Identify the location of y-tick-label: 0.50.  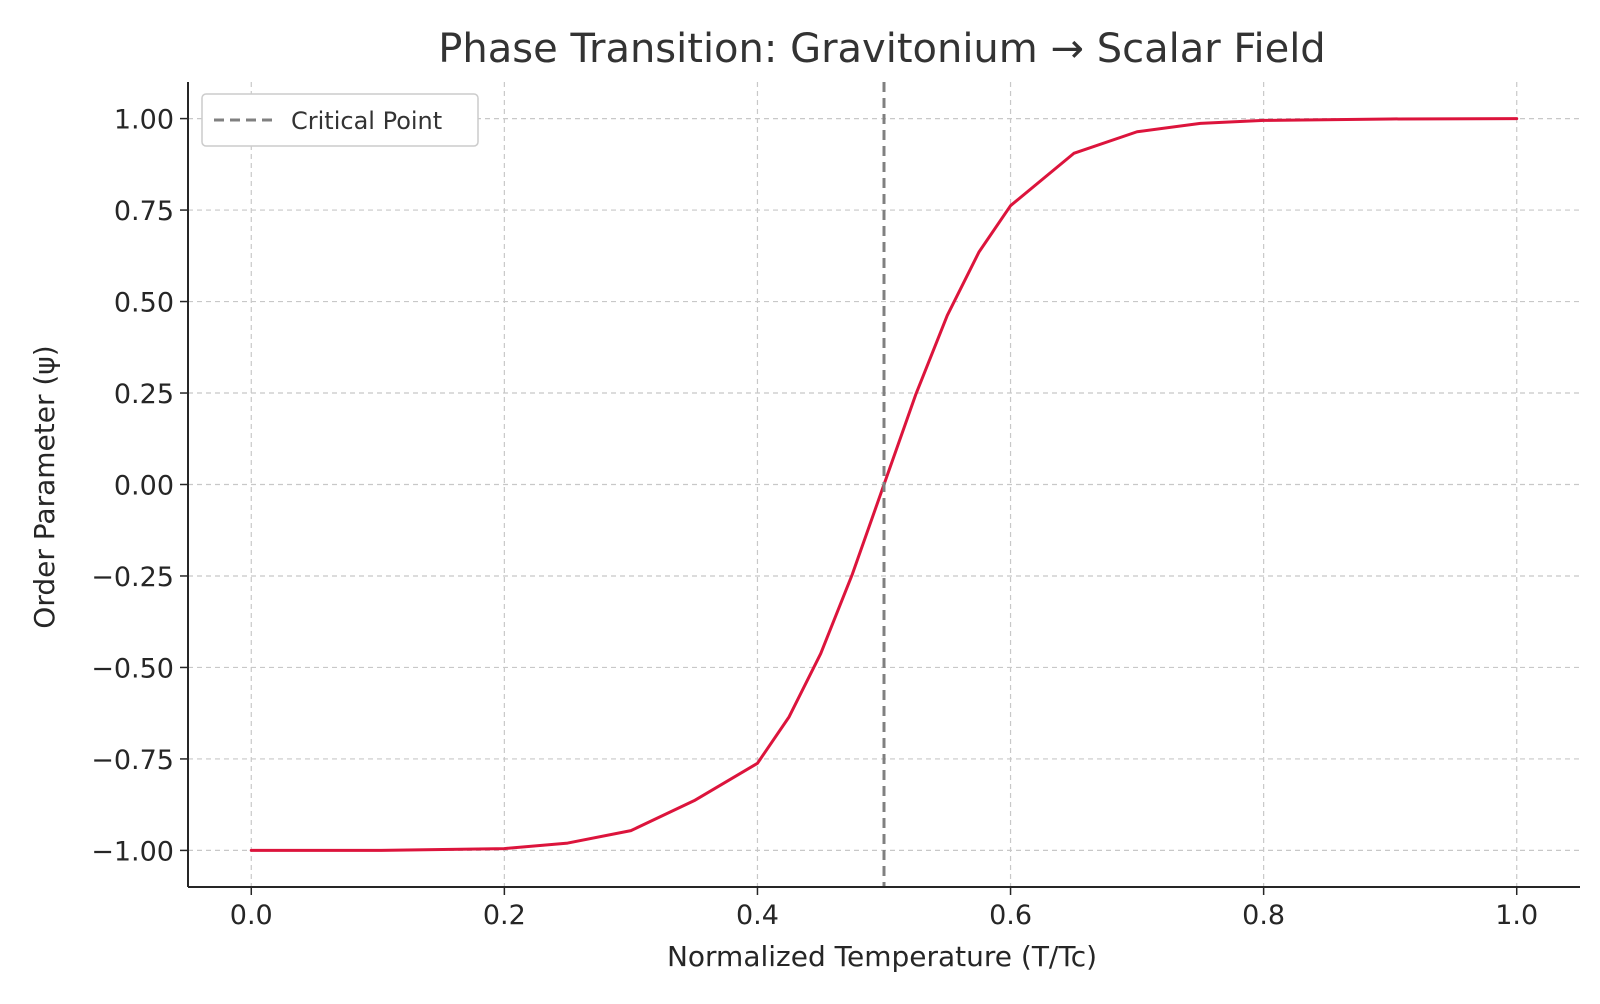
(144, 303).